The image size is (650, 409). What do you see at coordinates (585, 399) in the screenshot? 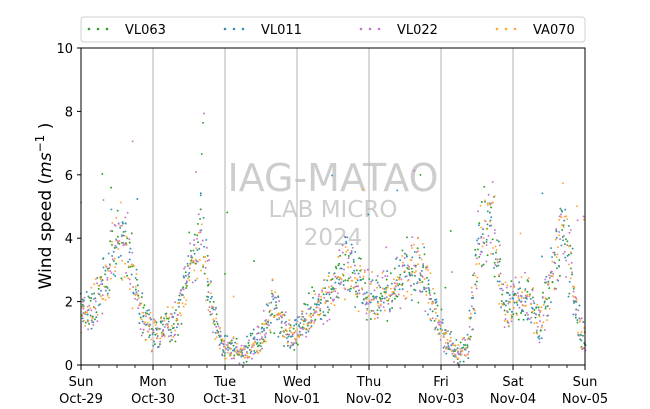
I see `x-tick-label: Nov-05` at bounding box center [585, 399].